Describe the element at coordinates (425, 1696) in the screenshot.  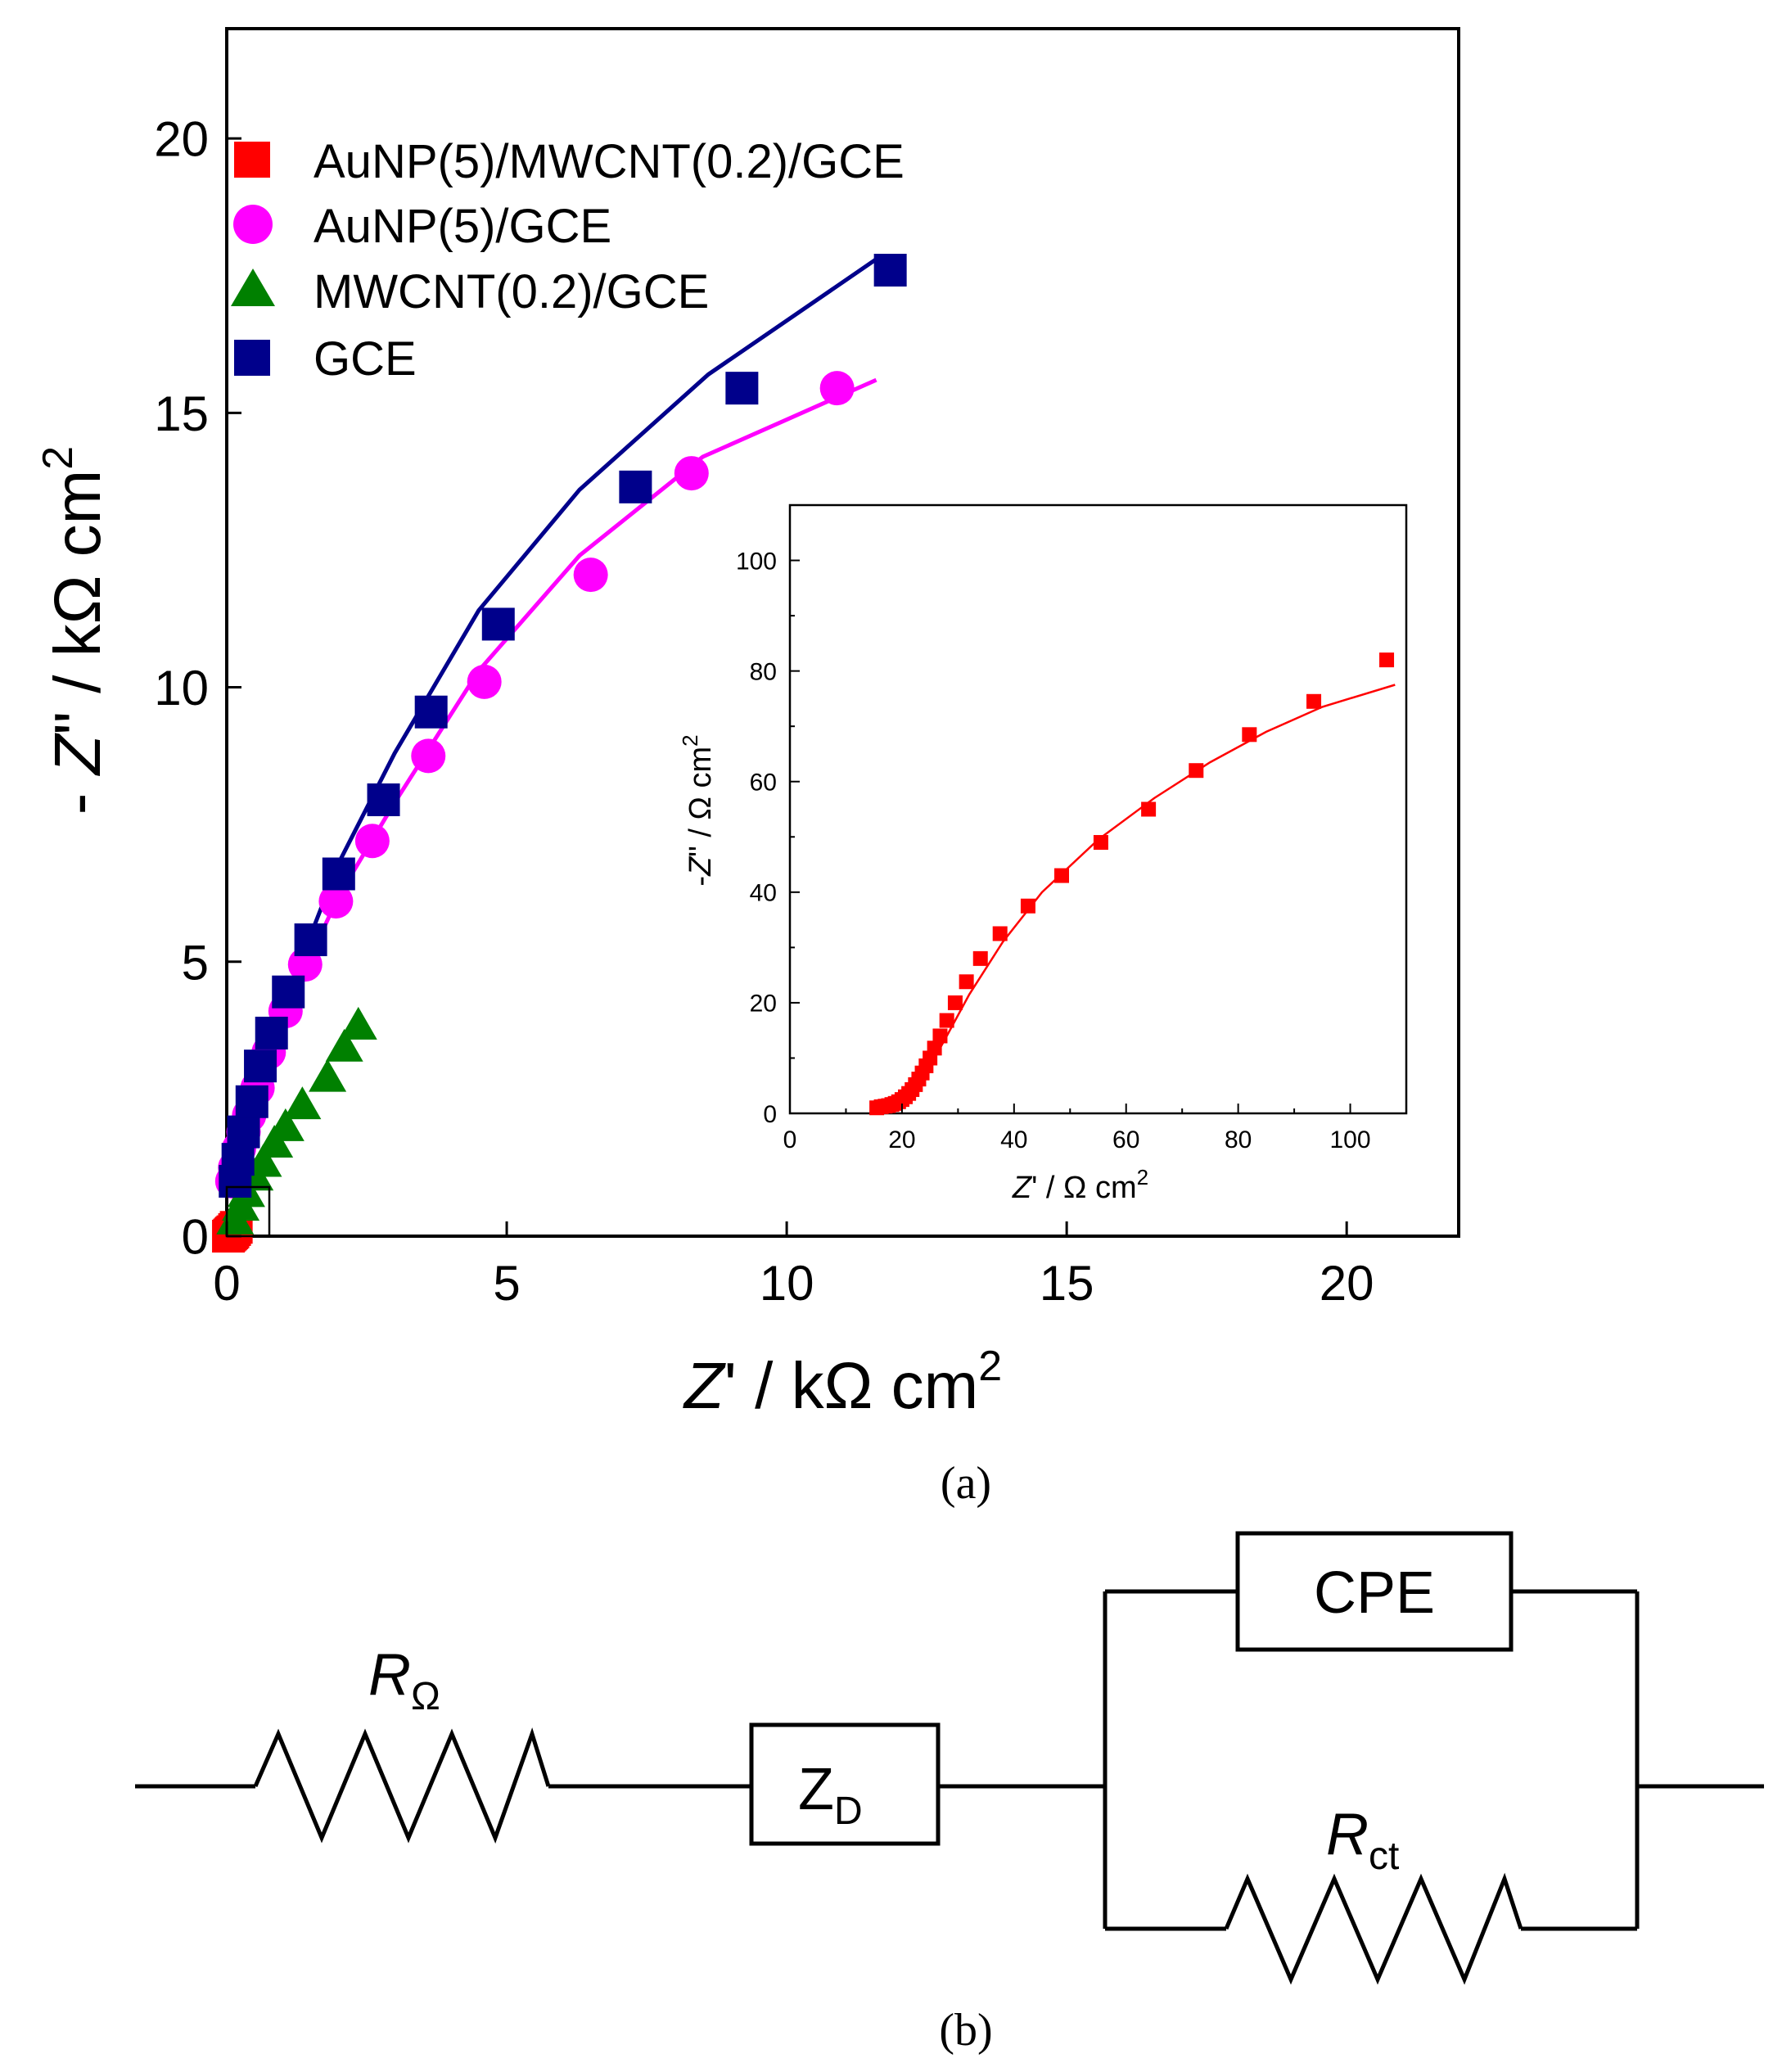
I see `r-omega-sub: Ω` at that location.